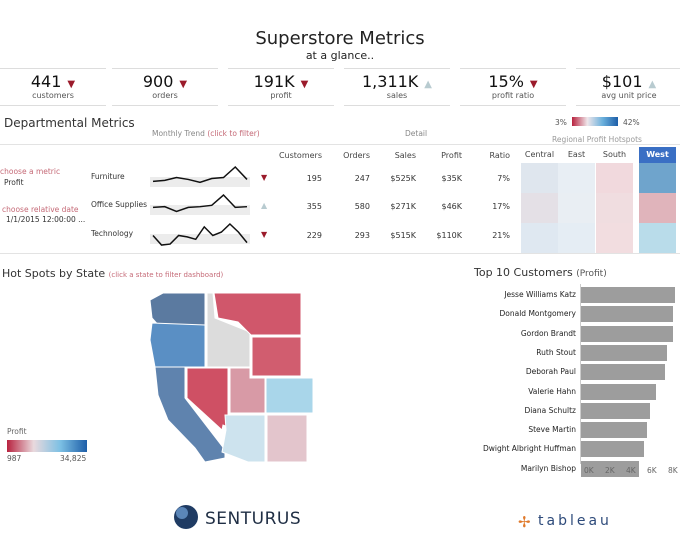 The image size is (680, 542). Describe the element at coordinates (247, 390) in the screenshot. I see `state-UT` at that location.